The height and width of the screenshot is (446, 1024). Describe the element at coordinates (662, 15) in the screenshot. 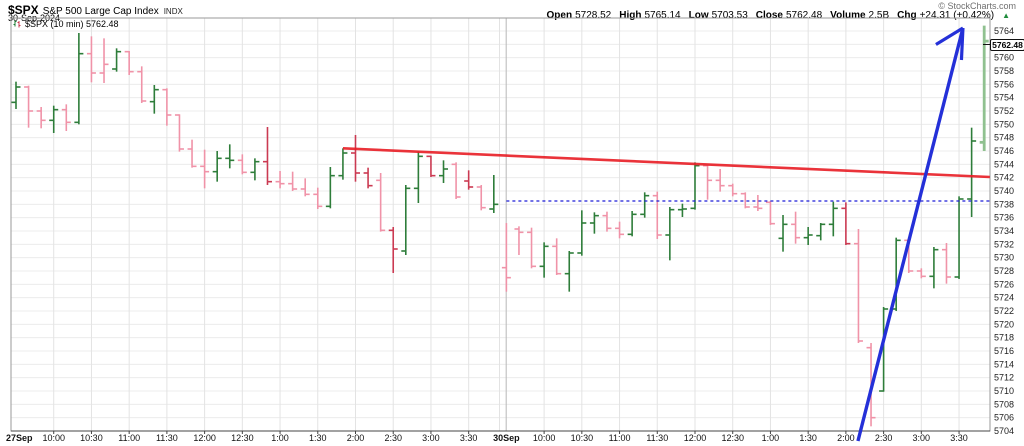

I see `quote-value: 5765.14` at that location.